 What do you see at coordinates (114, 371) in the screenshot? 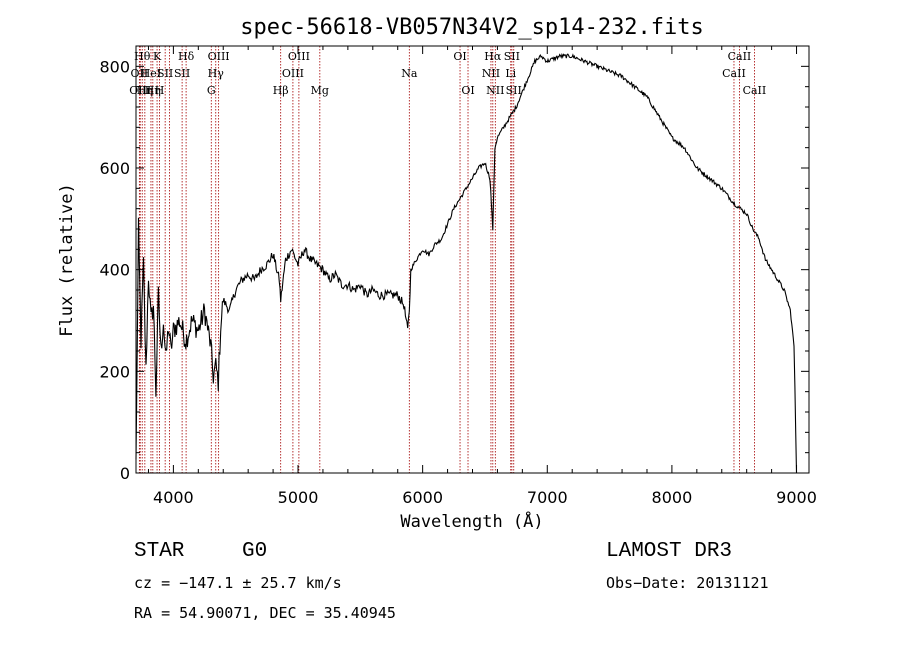
I see `y-tick-label: 200` at bounding box center [114, 371].